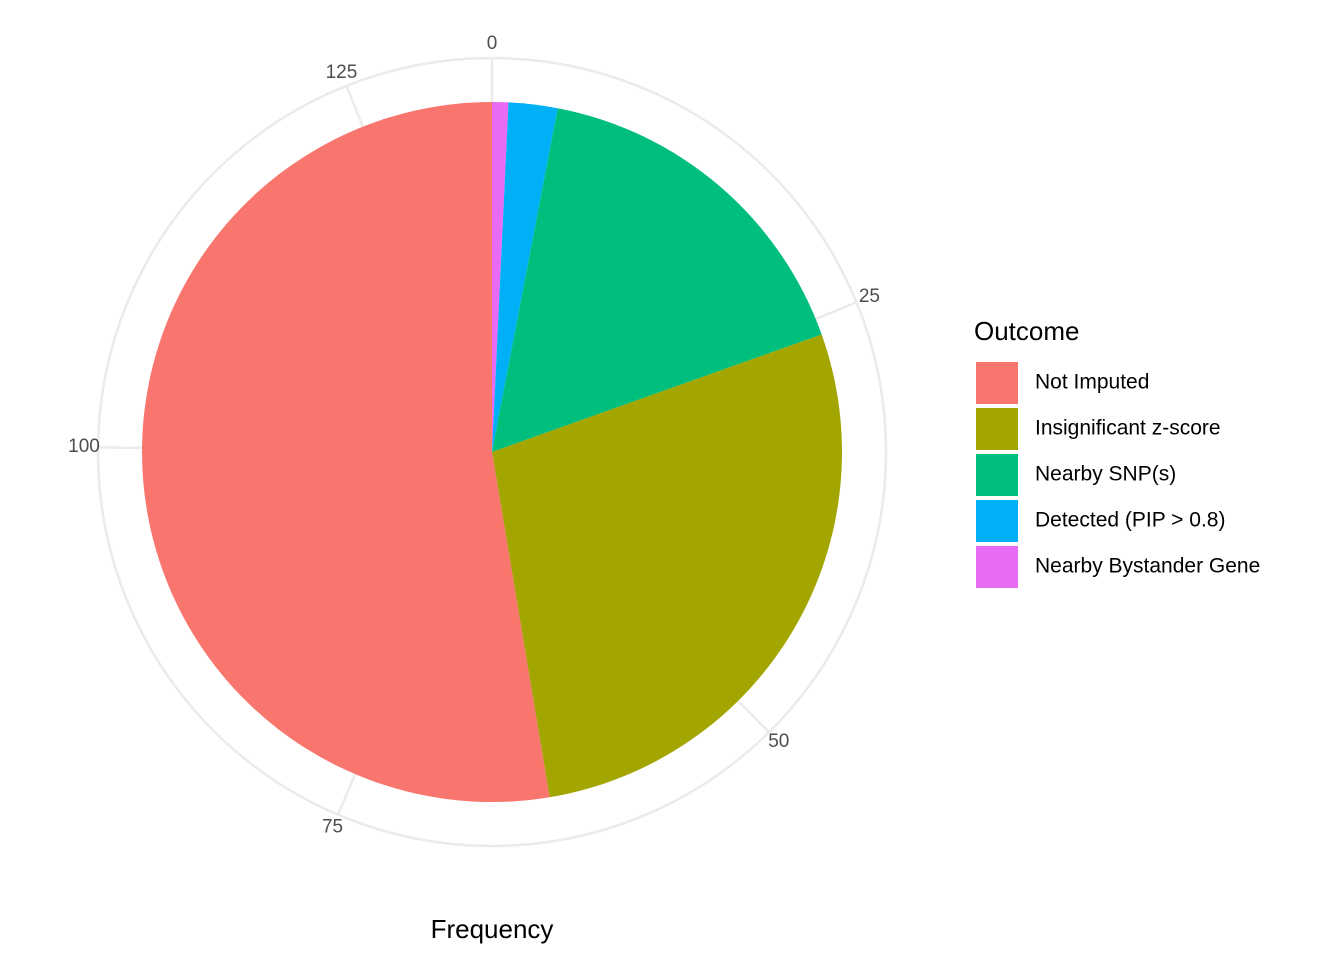 Image resolution: width=1344 pixels, height=960 pixels. What do you see at coordinates (667, 566) in the screenshot?
I see `pie-slice-insignificant-z-score` at bounding box center [667, 566].